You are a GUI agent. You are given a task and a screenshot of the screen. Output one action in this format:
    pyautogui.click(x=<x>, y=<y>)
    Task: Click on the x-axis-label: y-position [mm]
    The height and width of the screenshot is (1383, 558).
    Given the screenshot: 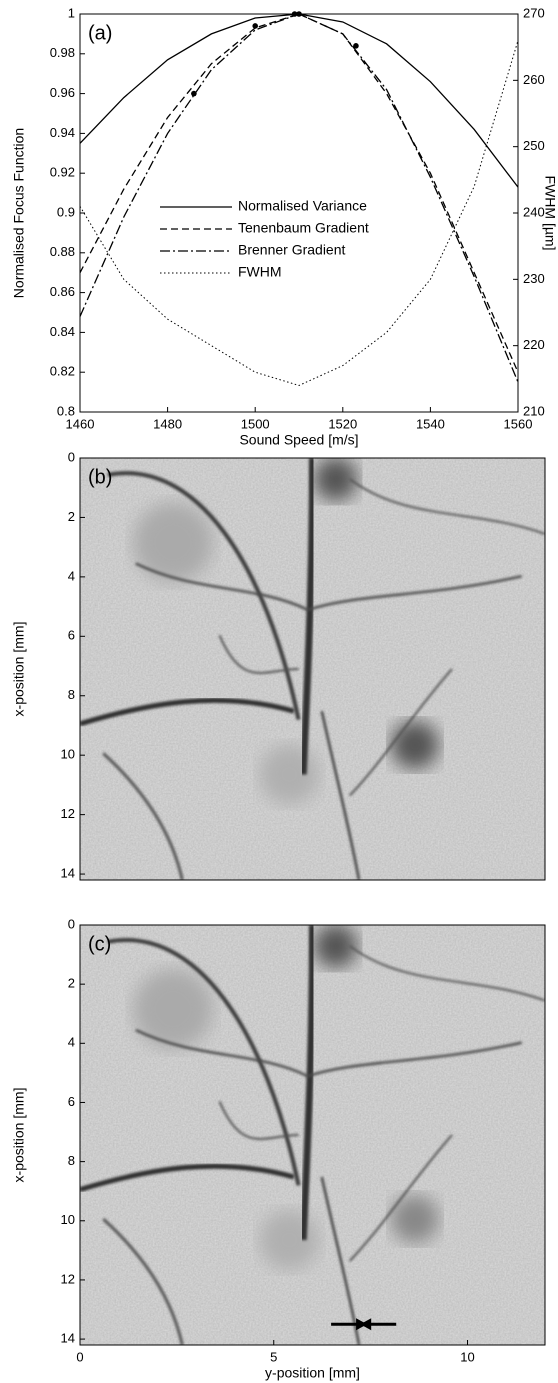 What is the action you would take?
    pyautogui.click(x=312, y=1373)
    